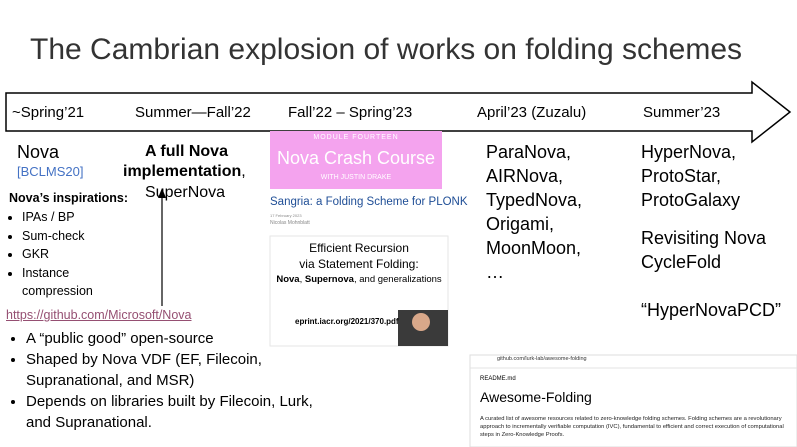 The width and height of the screenshot is (797, 447). I want to click on sangria: Sangria: a Folding Scheme for PLONK, so click(369, 202).